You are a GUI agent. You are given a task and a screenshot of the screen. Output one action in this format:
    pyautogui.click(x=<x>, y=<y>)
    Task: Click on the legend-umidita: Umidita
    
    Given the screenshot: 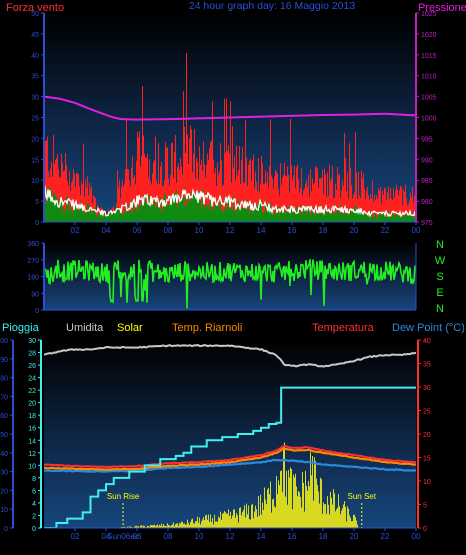 What is the action you would take?
    pyautogui.click(x=85, y=328)
    